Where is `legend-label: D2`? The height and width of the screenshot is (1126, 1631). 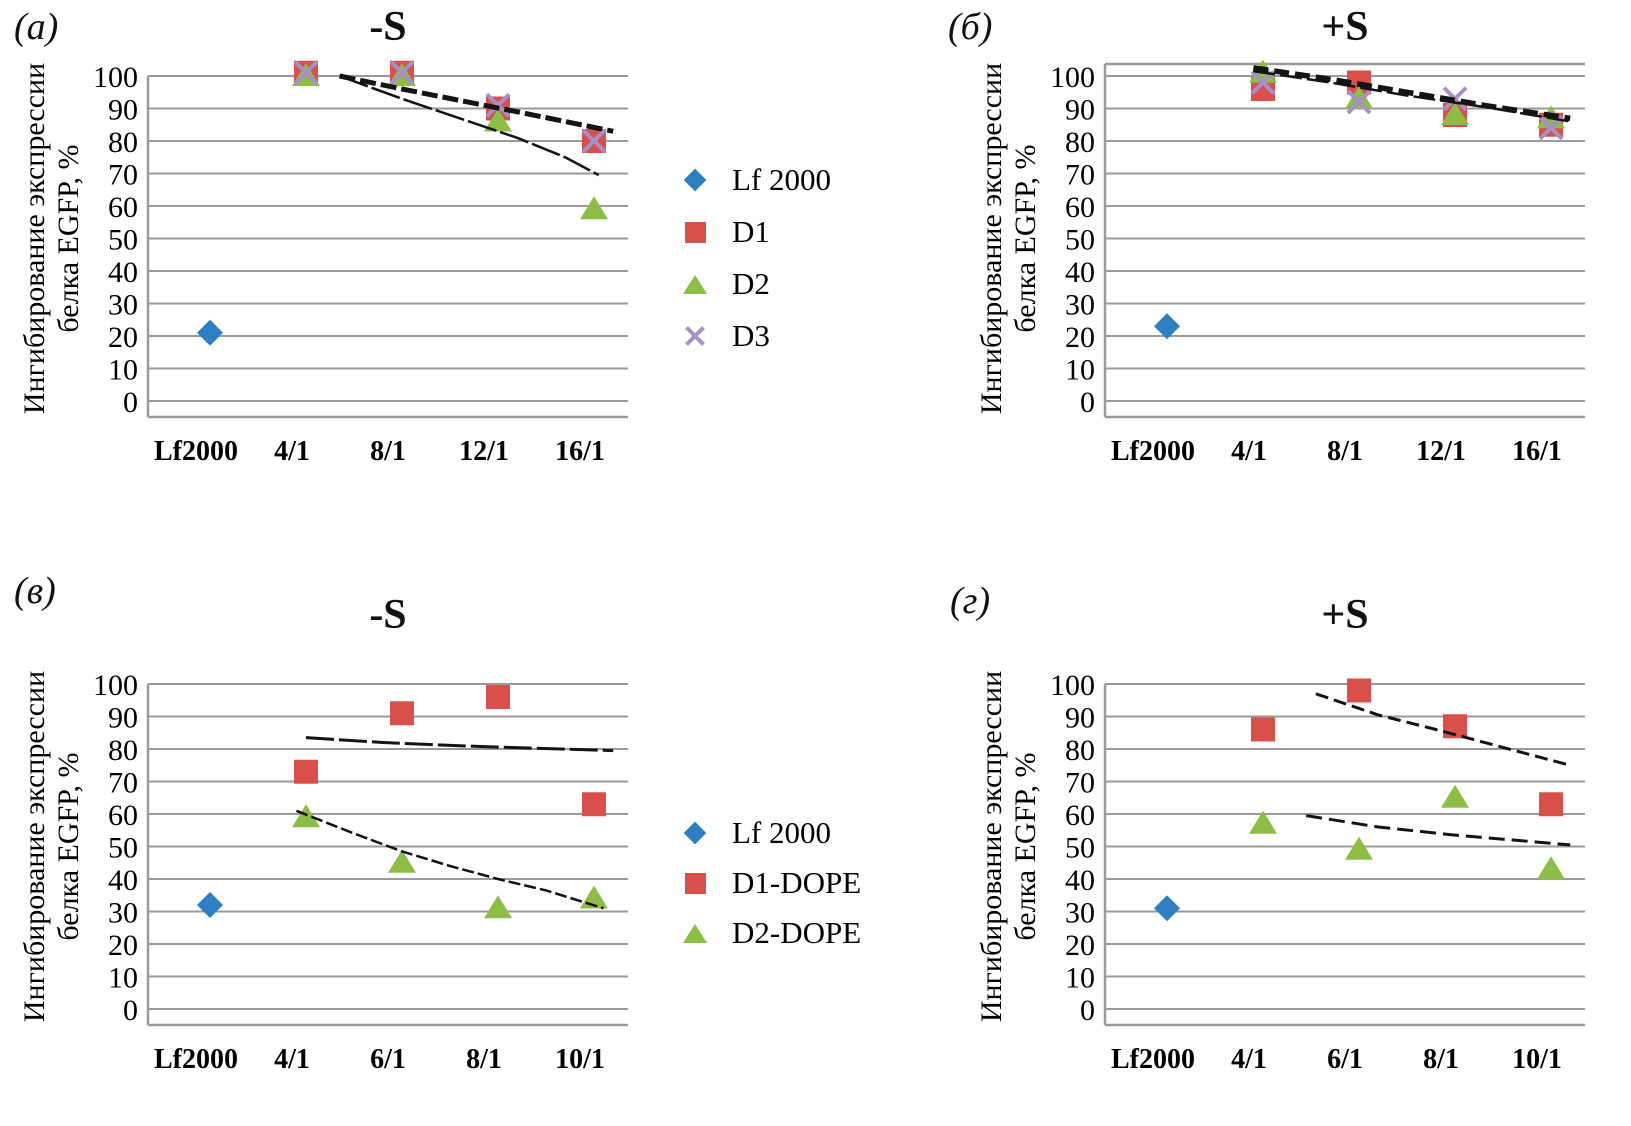
legend-label: D2 is located at coordinates (751, 283).